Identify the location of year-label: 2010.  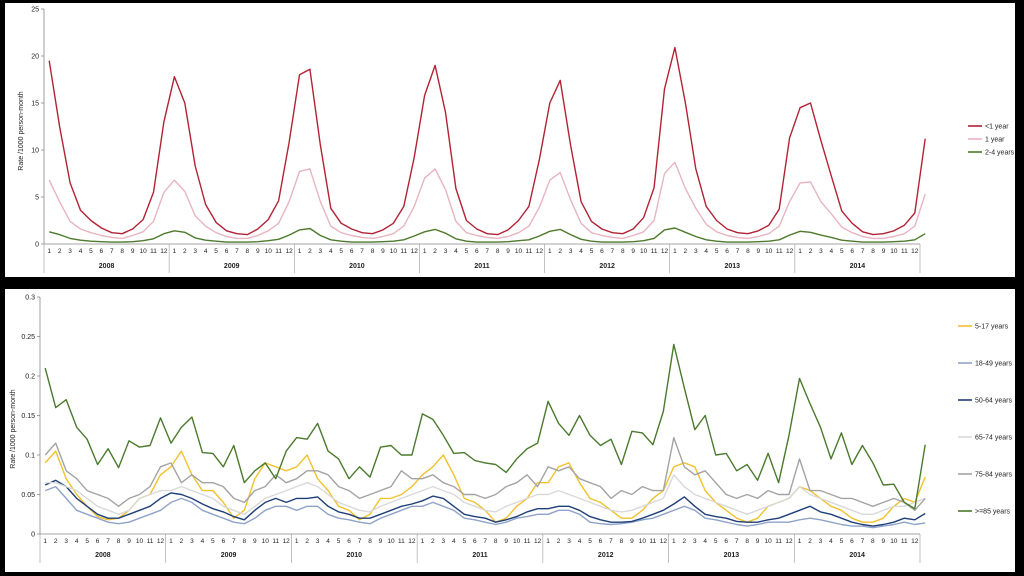
(354, 555).